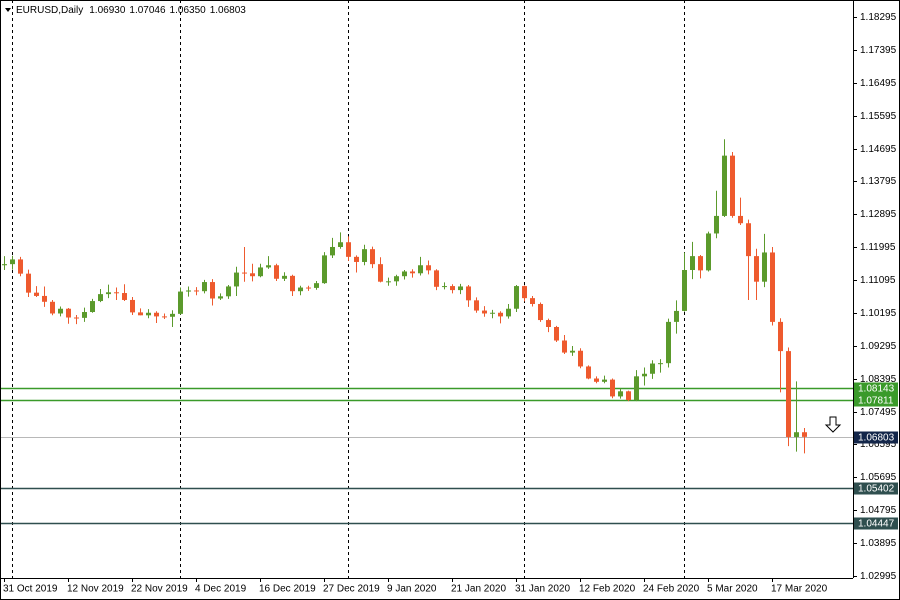  I want to click on menu-triangle, so click(8, 10).